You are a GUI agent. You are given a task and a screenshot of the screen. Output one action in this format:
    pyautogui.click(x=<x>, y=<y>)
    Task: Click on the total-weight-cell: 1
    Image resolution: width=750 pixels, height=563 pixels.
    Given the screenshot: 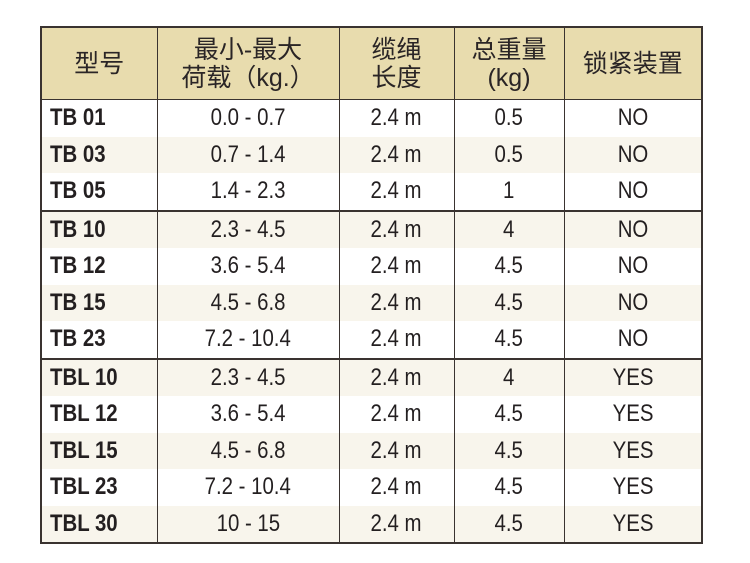 What is the action you would take?
    pyautogui.click(x=509, y=192)
    